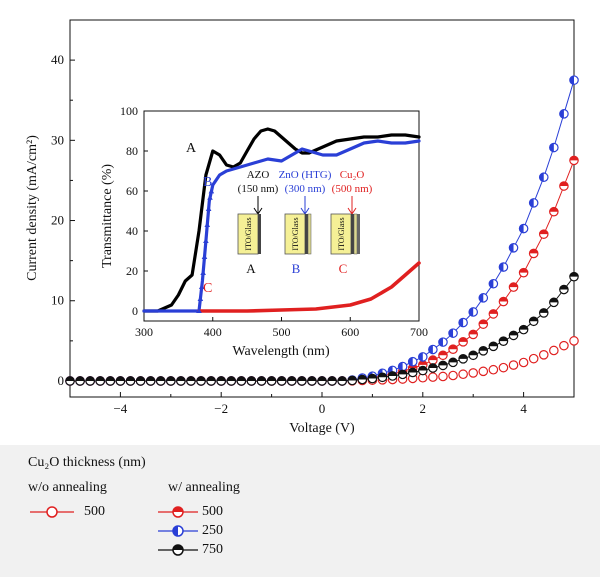  I want to click on device-c: ITO/Glass C, so click(345, 244).